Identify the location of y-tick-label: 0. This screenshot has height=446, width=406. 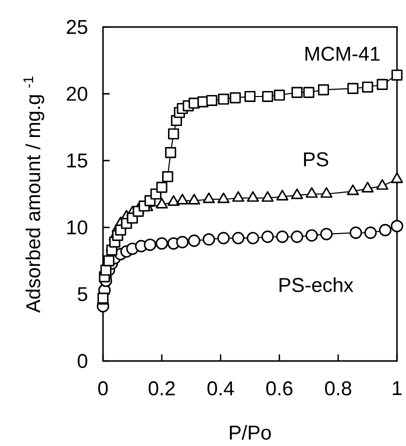
(83, 361).